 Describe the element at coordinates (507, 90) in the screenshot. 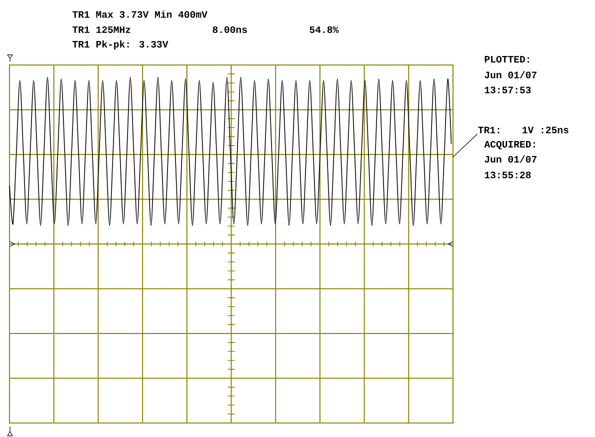

I see `text: 13:57:53` at that location.